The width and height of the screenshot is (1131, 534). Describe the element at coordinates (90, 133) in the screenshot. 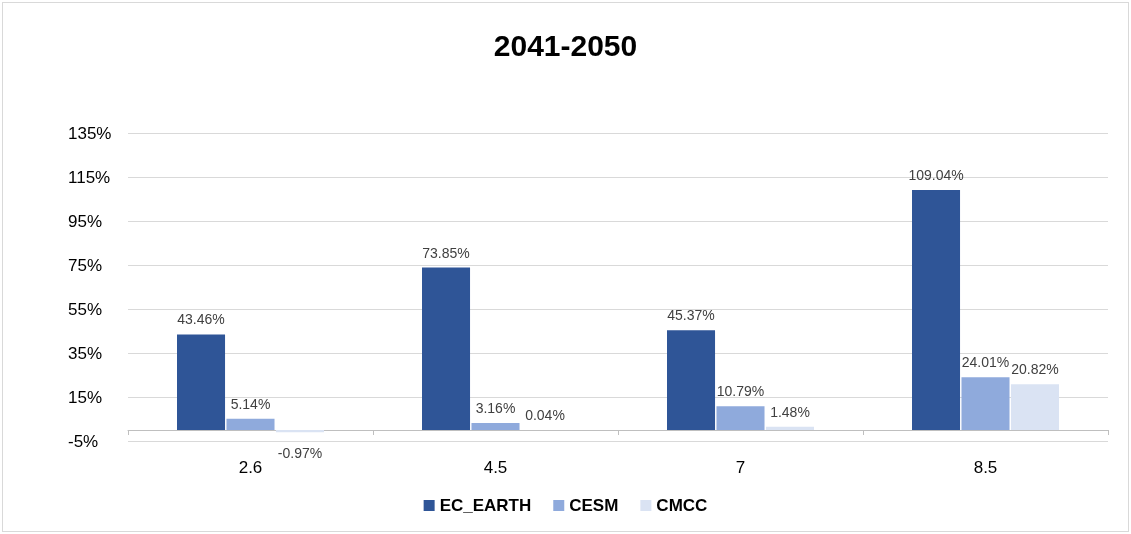

I see `y-tick-label: 135%` at that location.